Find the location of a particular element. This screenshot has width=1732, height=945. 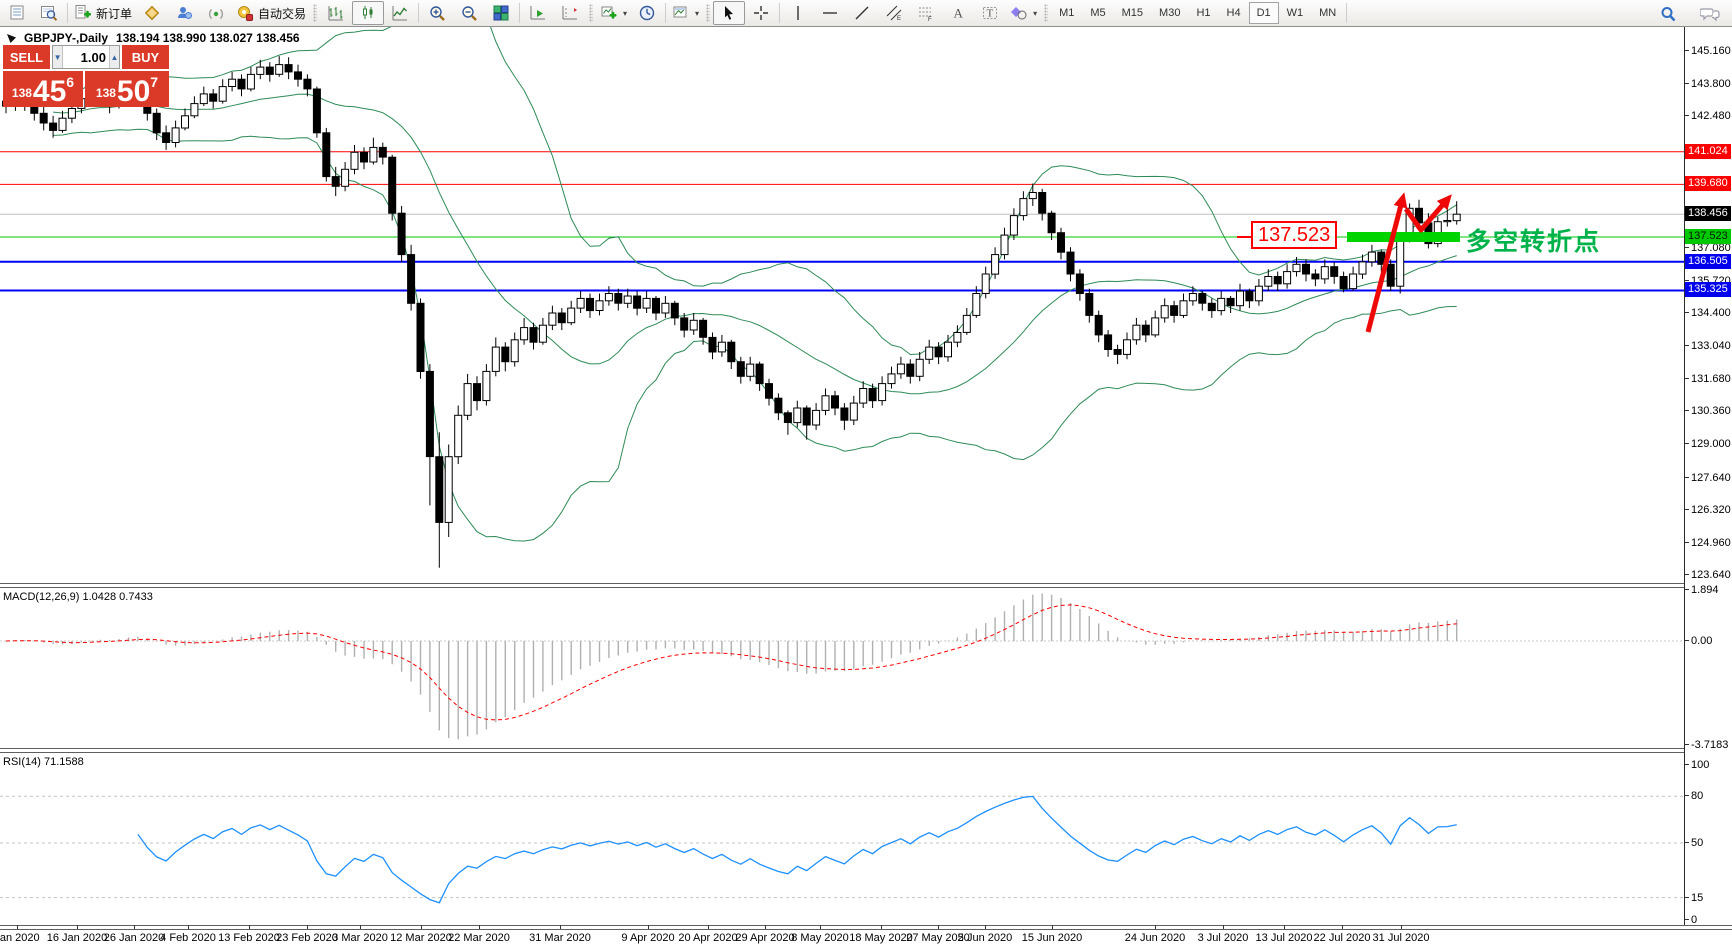

buy-price-tile: 138 50 7 is located at coordinates (127, 89).